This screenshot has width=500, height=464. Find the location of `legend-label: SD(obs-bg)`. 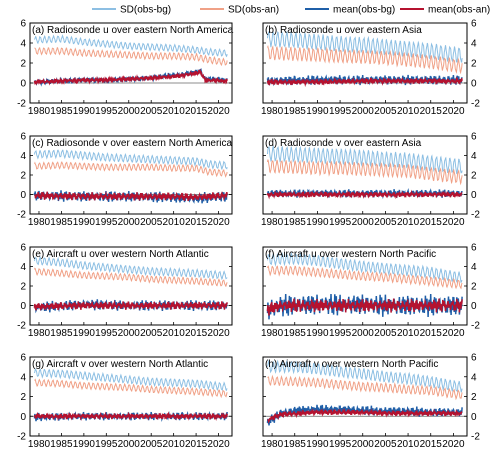

legend-label: SD(obs-bg) is located at coordinates (145, 10).